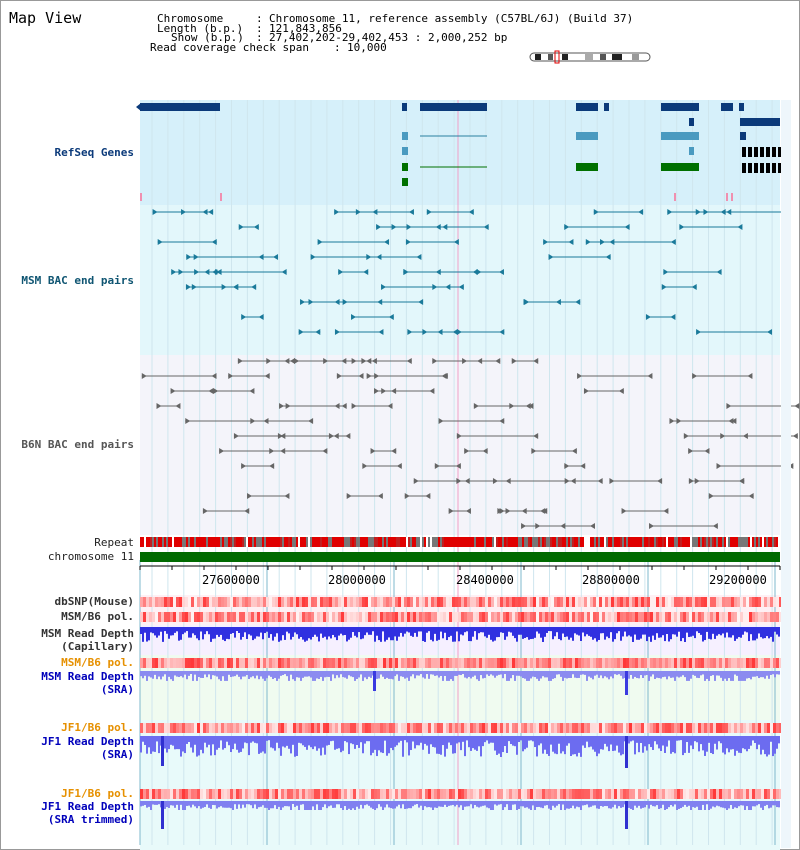  I want to click on track-label-repeat: Repeat, so click(114, 542).